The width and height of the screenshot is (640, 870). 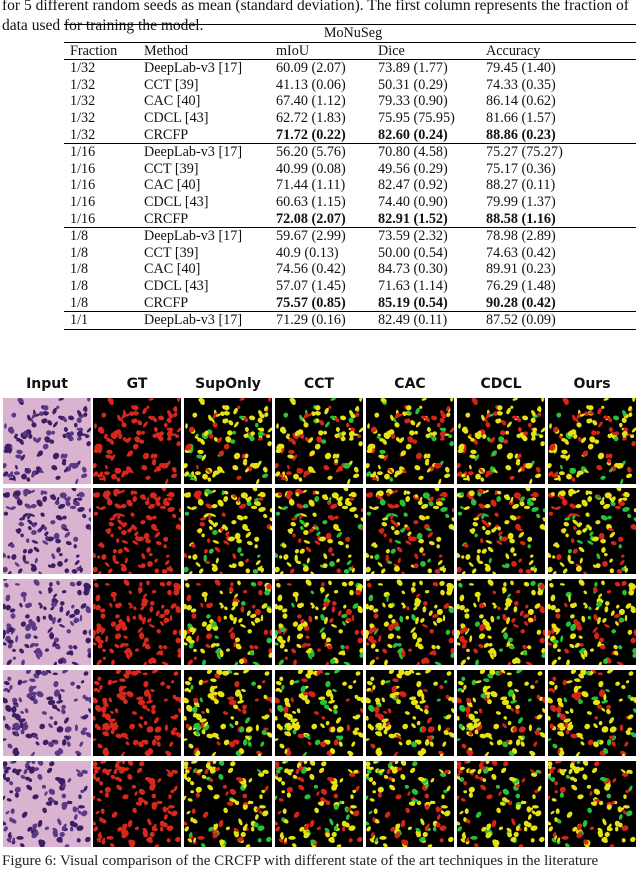 I want to click on cell-accuracy: 79.45 (1.40), so click(x=521, y=68).